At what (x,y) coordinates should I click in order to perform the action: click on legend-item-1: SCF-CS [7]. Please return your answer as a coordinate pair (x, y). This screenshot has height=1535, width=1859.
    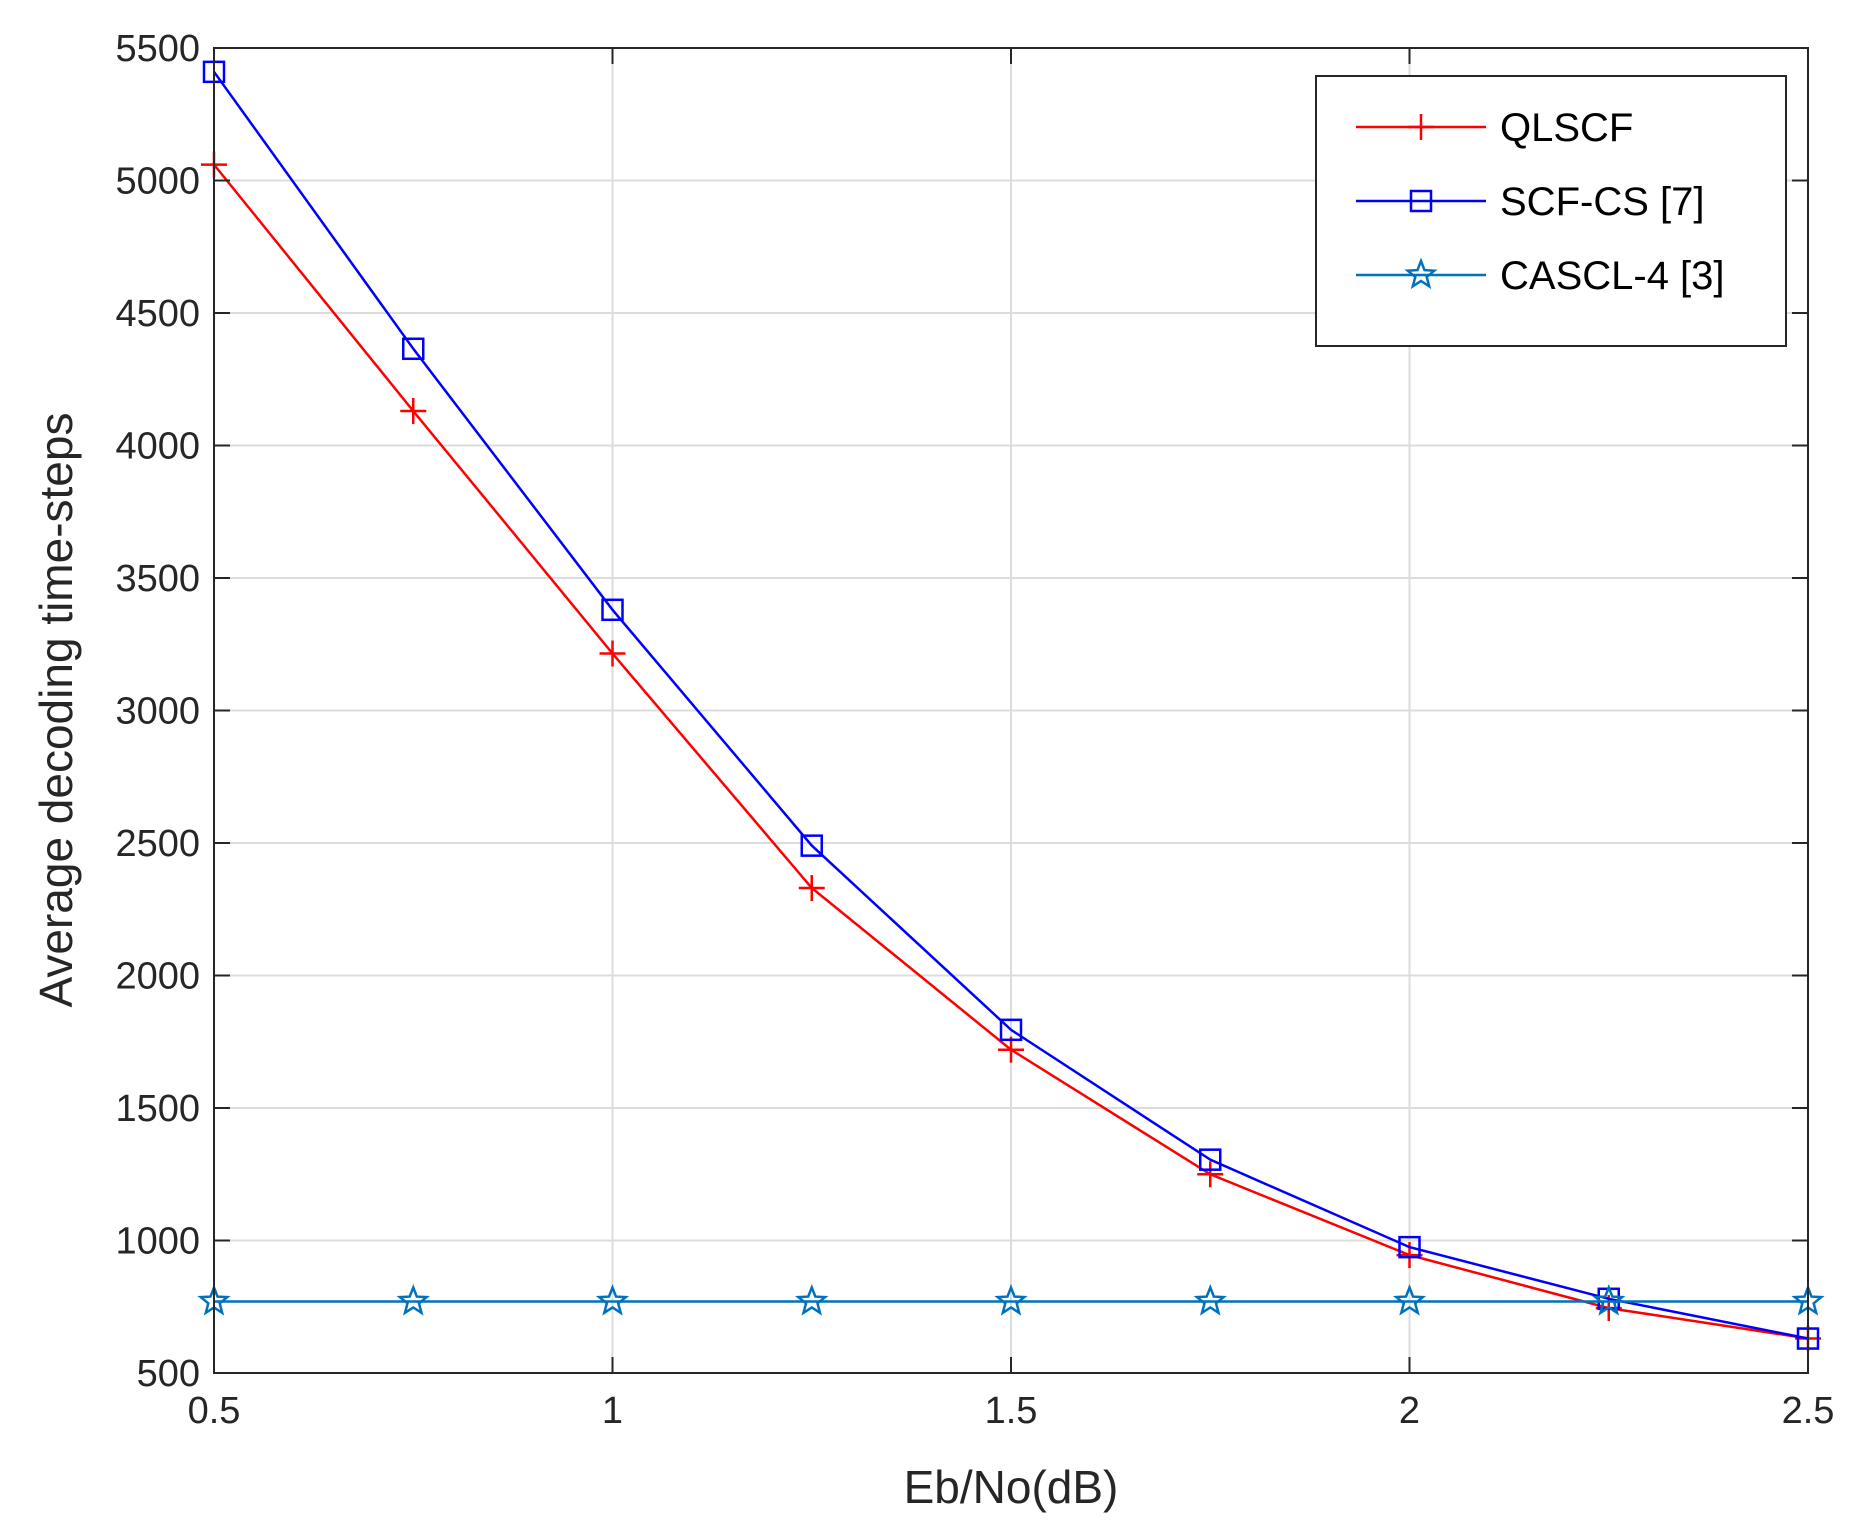
    Looking at the image, I should click on (1530, 202).